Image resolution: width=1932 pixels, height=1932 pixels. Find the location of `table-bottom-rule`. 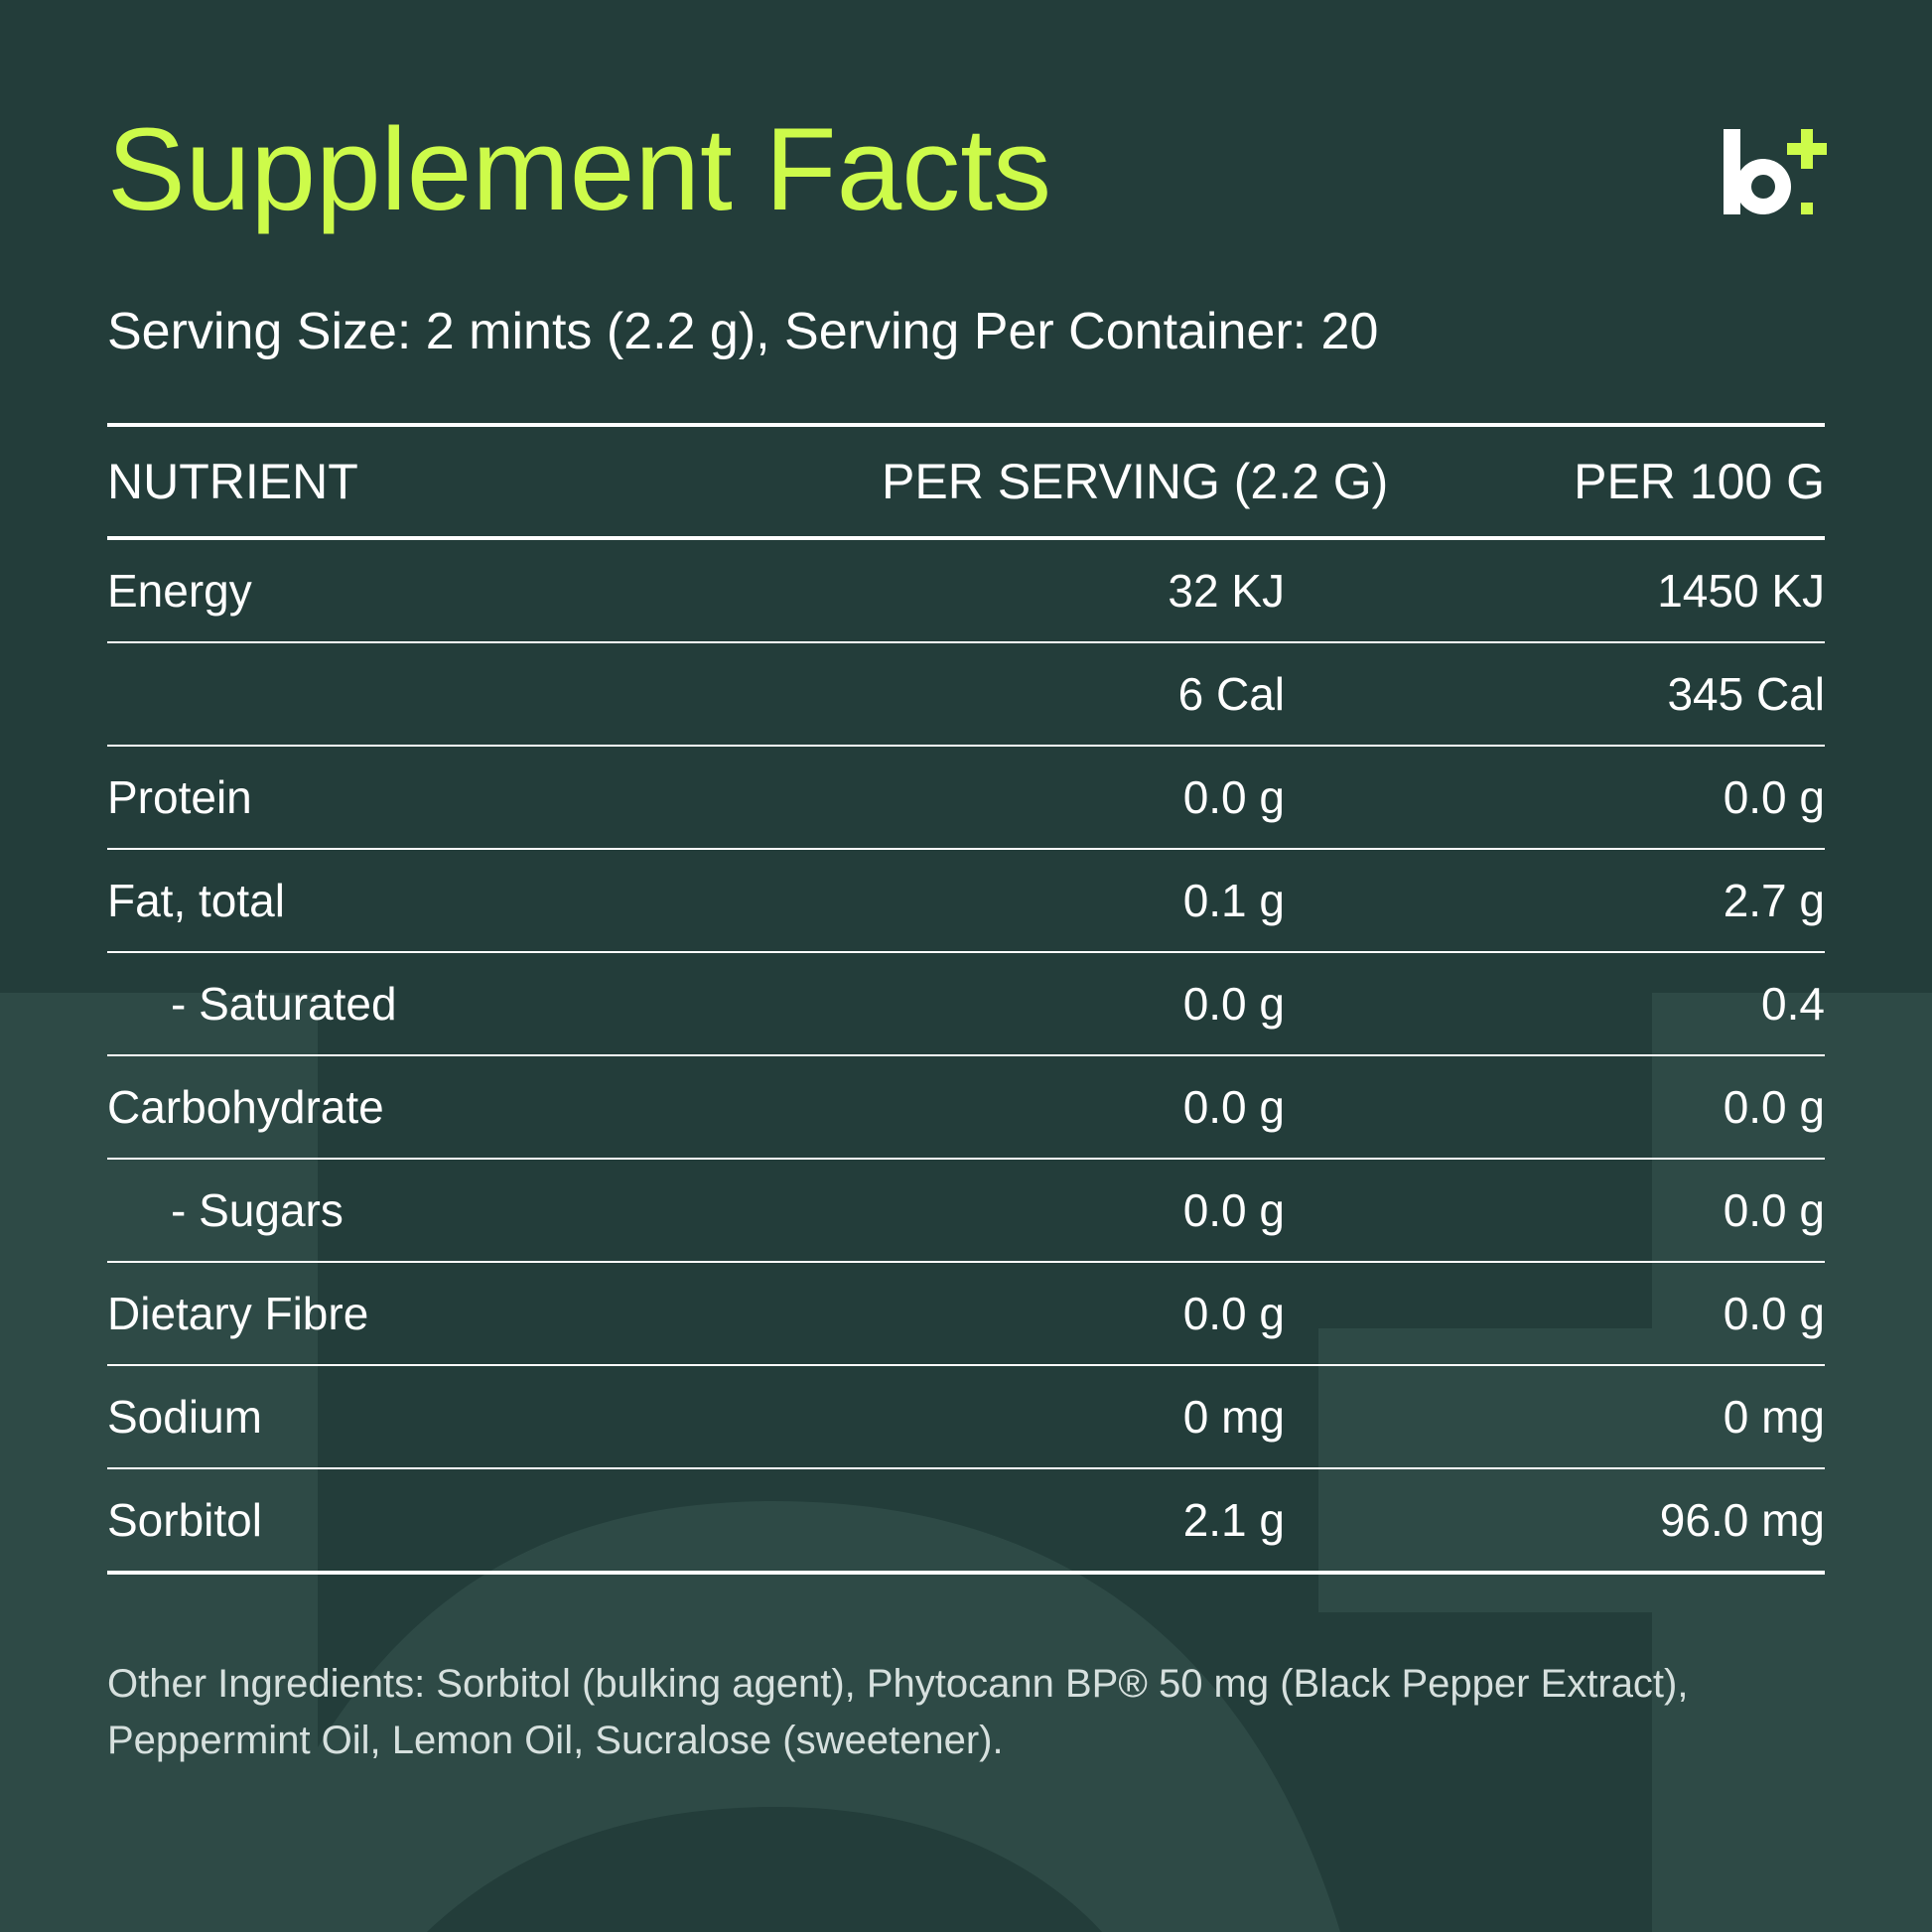

table-bottom-rule is located at coordinates (966, 1573).